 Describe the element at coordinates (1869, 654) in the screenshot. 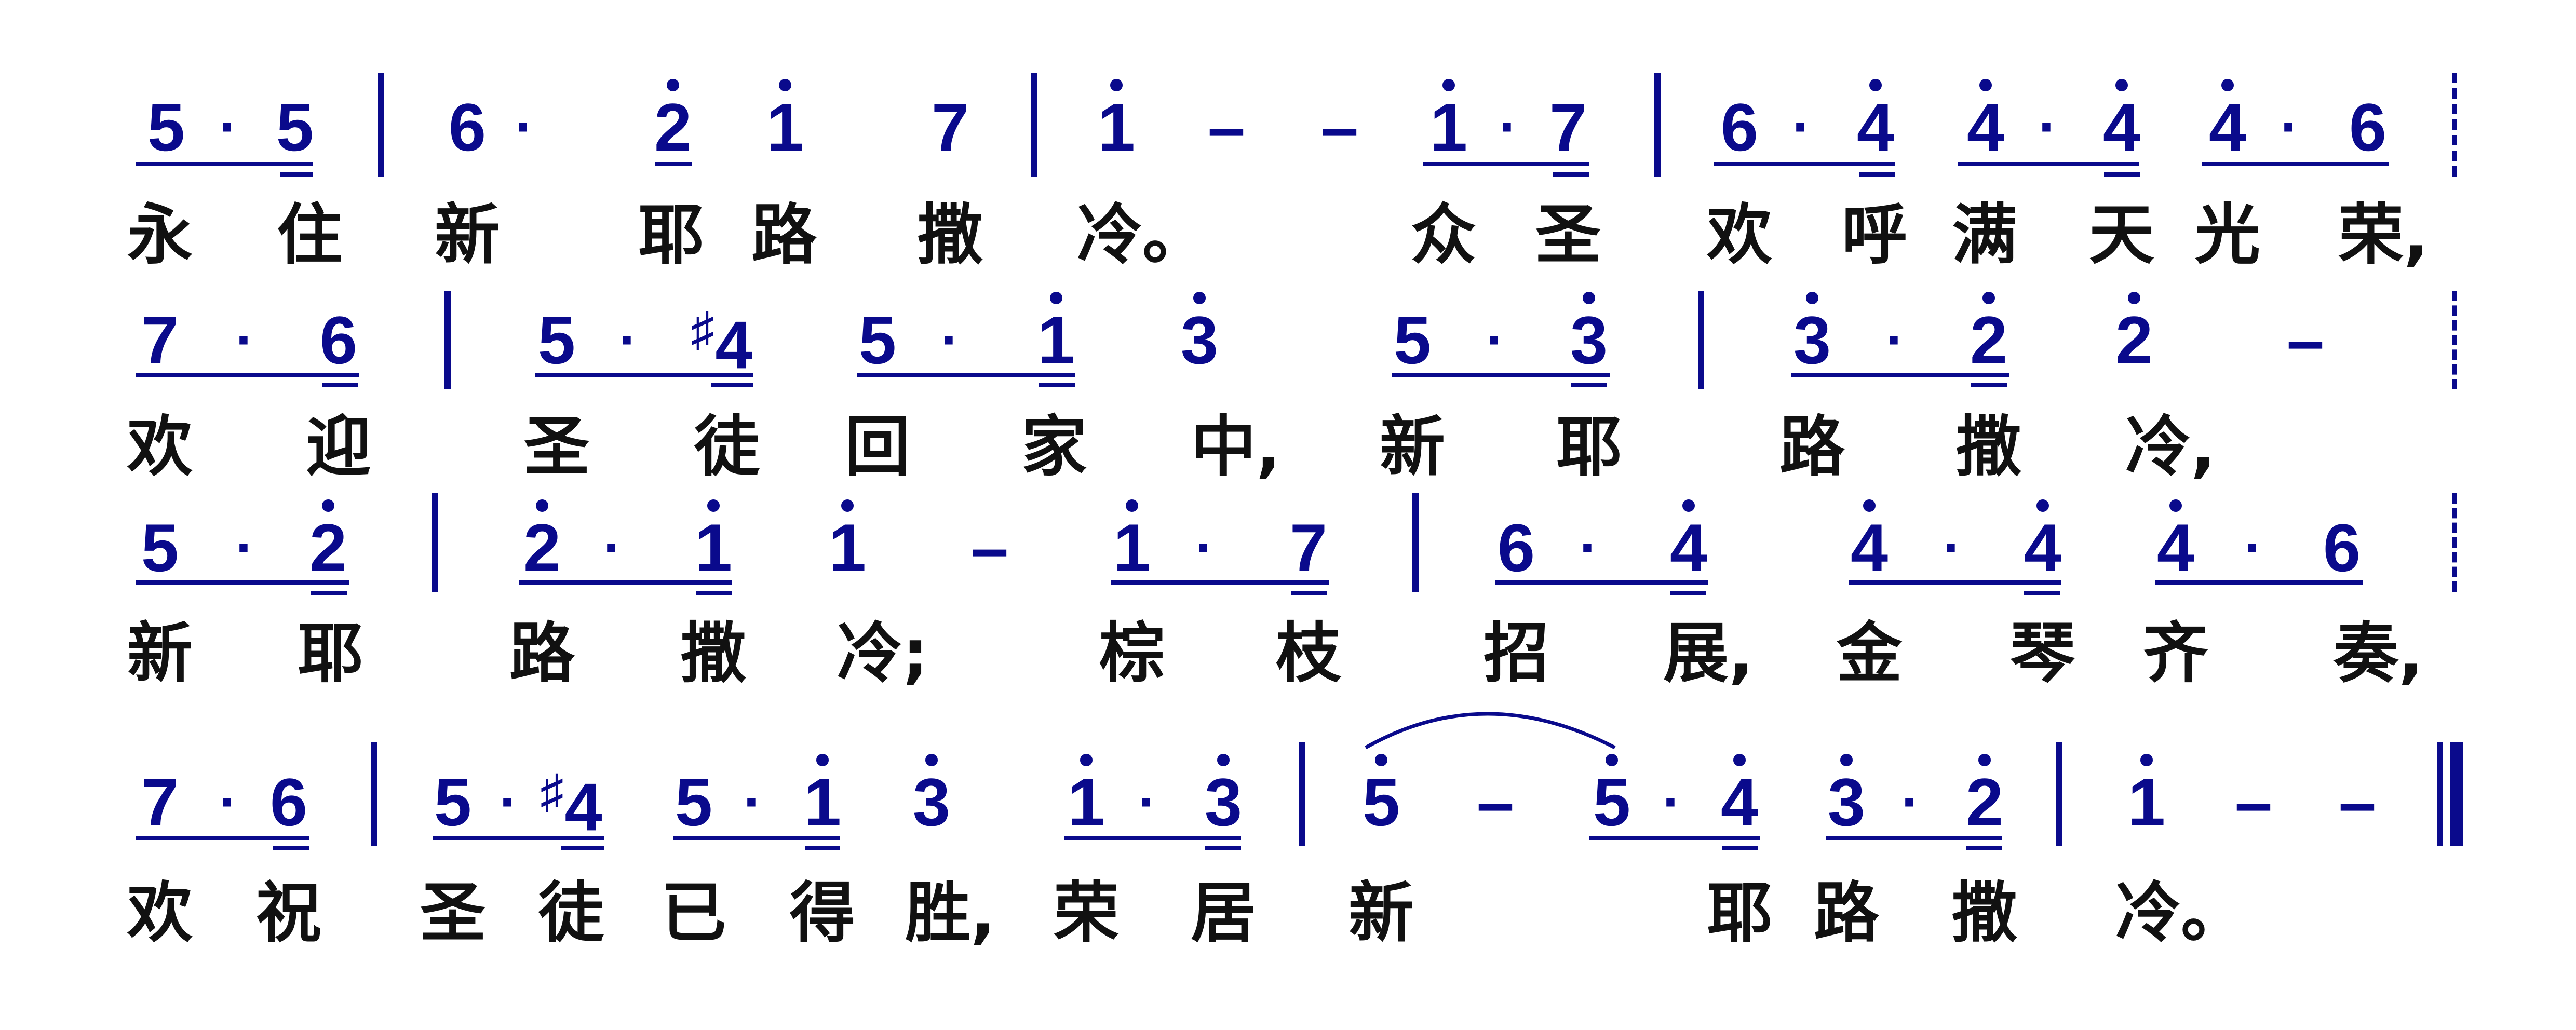

I see `lyric: 金` at that location.